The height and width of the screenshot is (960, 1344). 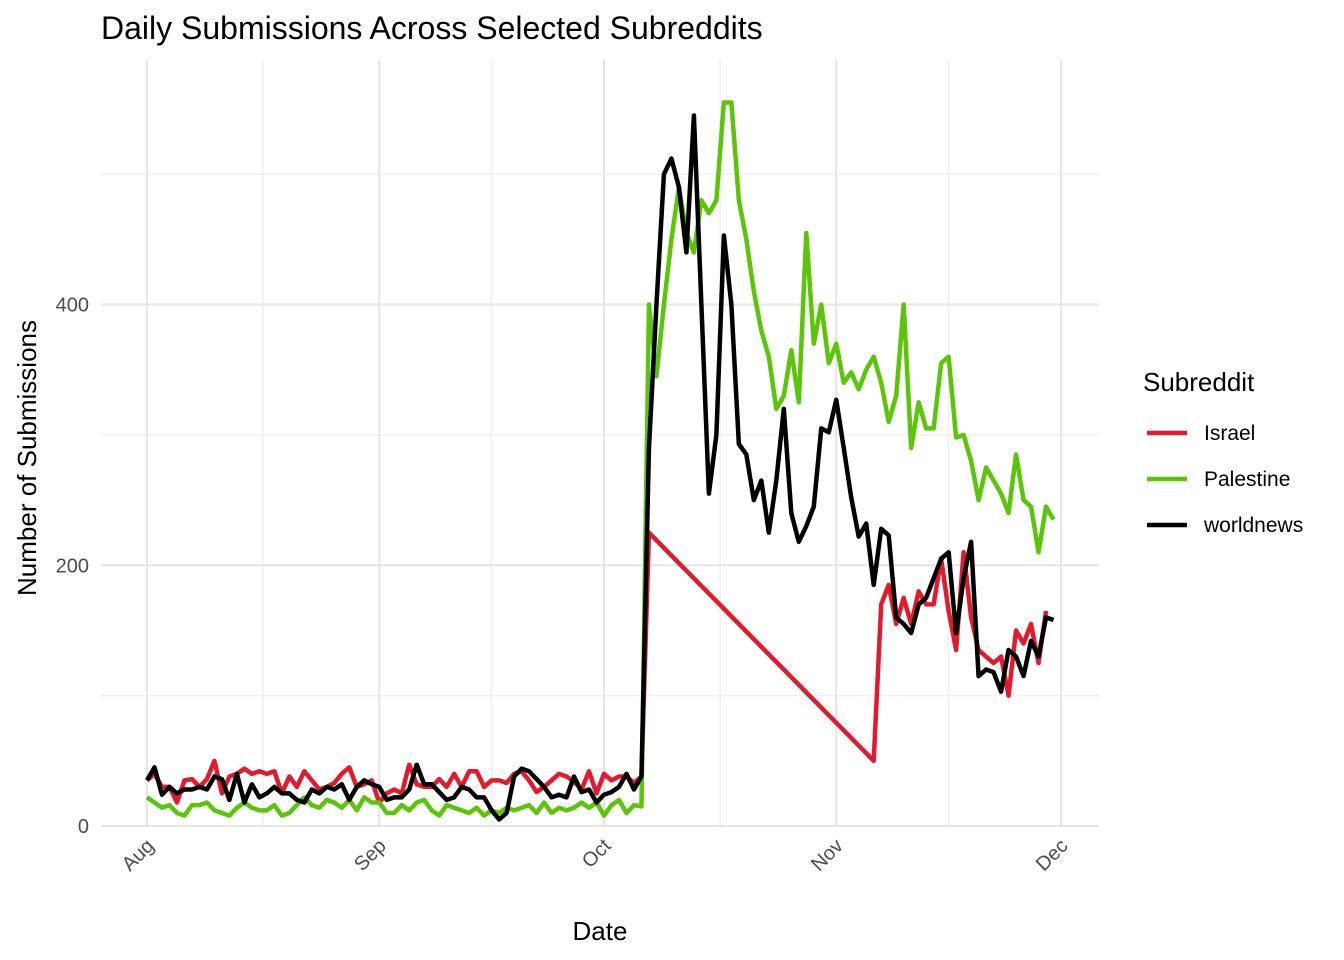 I want to click on x-tick-label: Sep, so click(x=370, y=855).